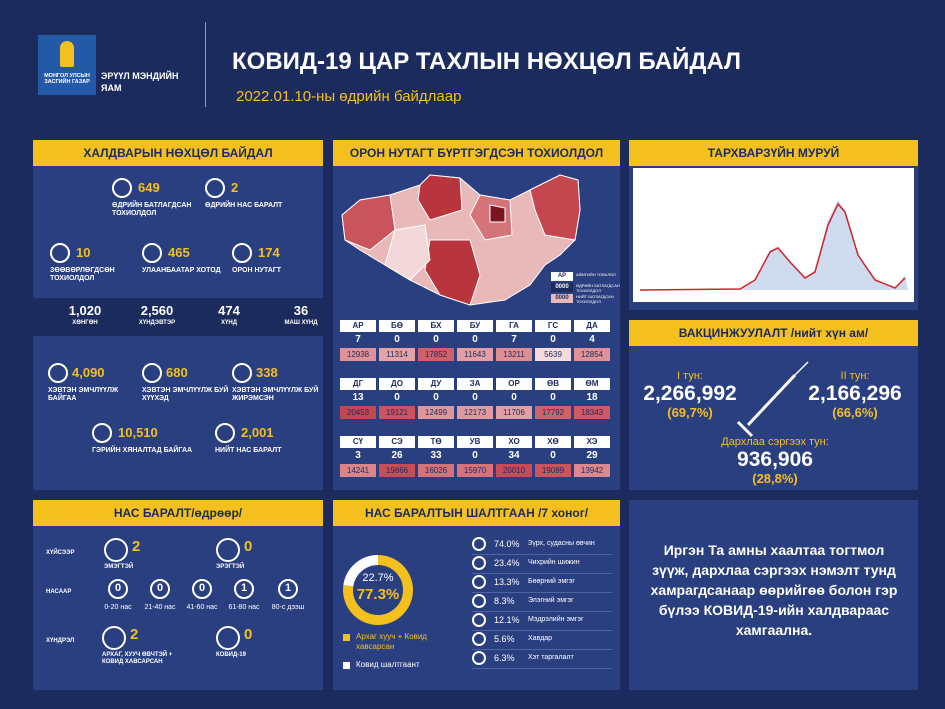 Image resolution: width=945 pixels, height=709 pixels. Describe the element at coordinates (690, 393) in the screenshot. I see `dose-value: 2,266,992` at that location.